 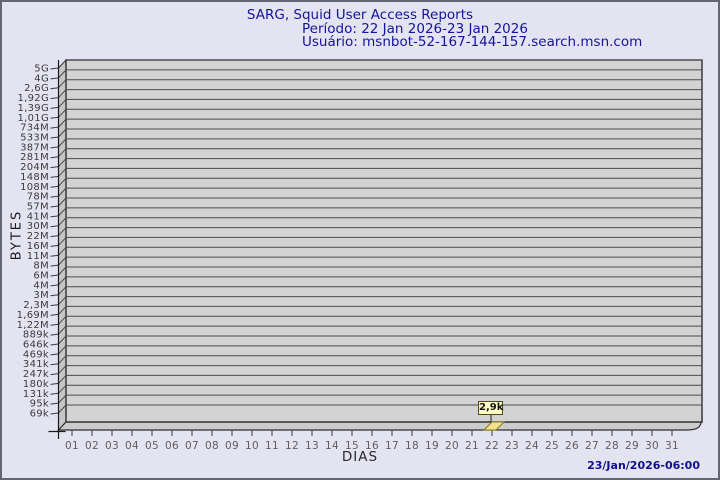 I want to click on x-tick-label: 10, so click(x=252, y=446).